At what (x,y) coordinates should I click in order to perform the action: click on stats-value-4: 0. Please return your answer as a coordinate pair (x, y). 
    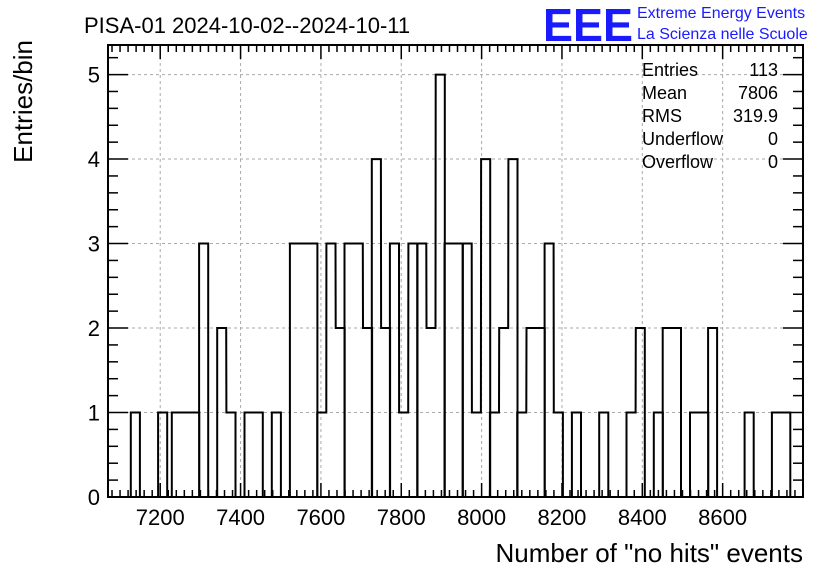
    Looking at the image, I should click on (773, 162).